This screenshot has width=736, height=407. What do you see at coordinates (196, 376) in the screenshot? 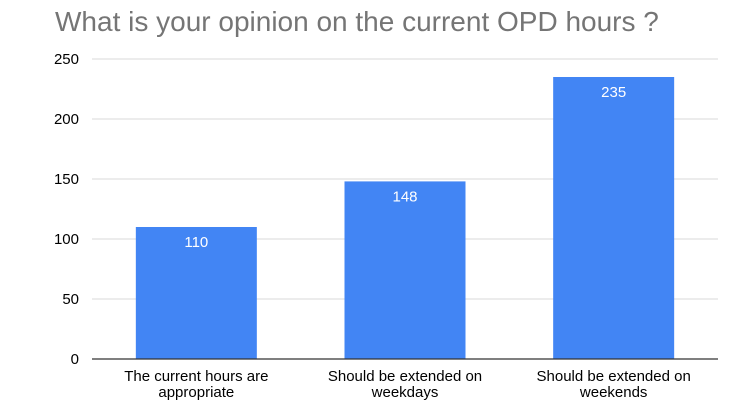
I see `x-tick-label: The current hours are` at bounding box center [196, 376].